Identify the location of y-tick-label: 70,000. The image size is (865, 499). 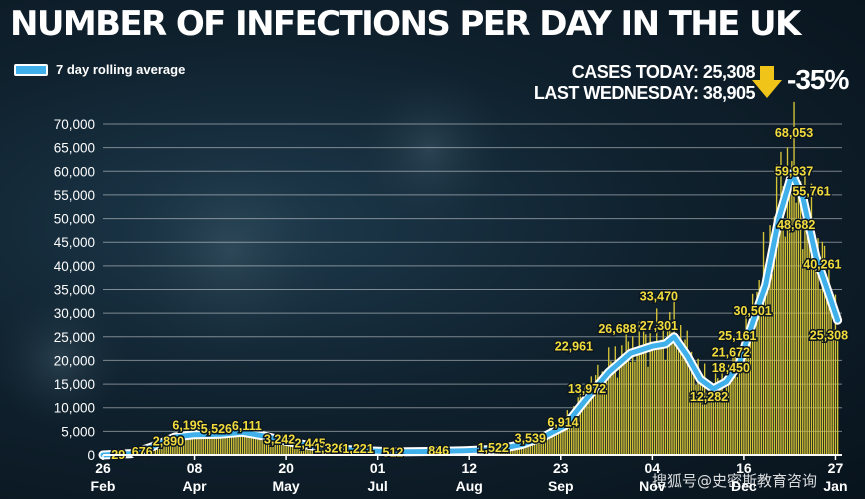
(74, 124).